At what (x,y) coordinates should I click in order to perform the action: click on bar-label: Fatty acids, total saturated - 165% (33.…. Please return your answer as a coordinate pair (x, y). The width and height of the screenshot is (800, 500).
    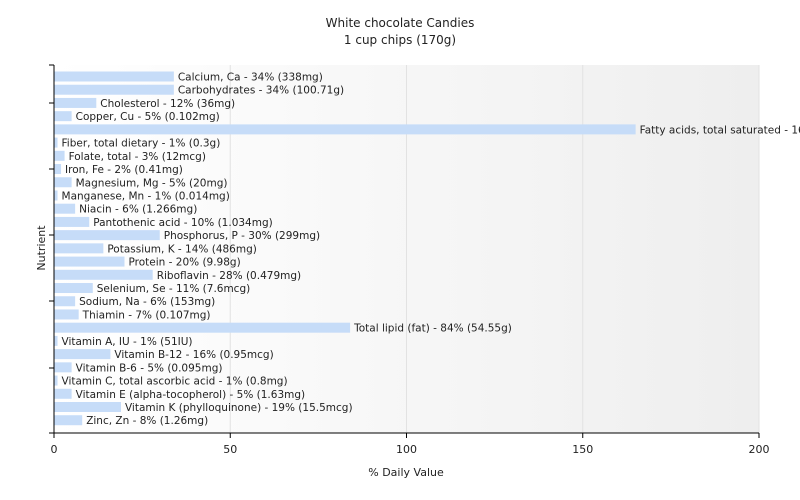
    Looking at the image, I should click on (720, 130).